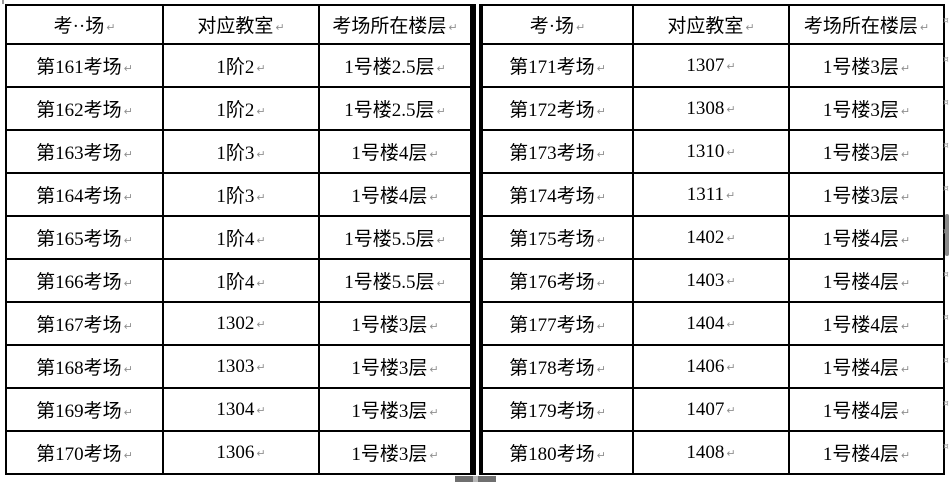  I want to click on table-cell: 1307 ↵, so click(711, 65).